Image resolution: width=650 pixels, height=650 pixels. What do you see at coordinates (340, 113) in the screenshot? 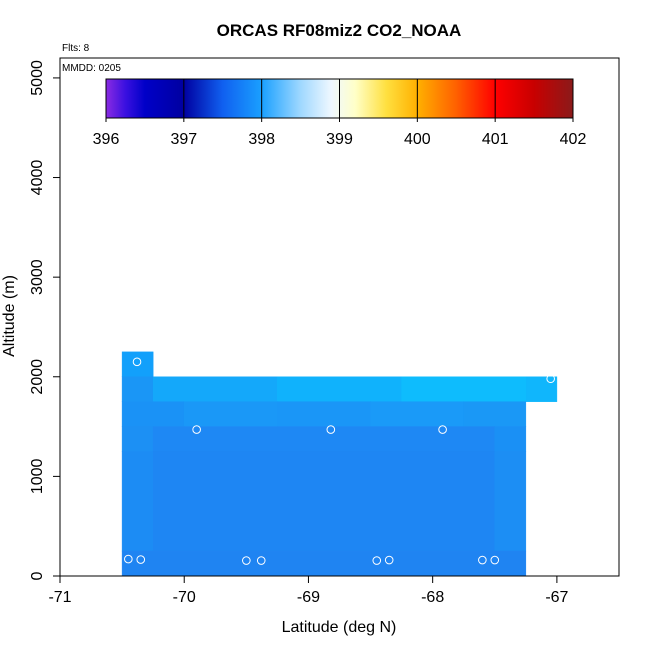
I see `colorbar: 396 397 398 399 400 401 402` at bounding box center [340, 113].